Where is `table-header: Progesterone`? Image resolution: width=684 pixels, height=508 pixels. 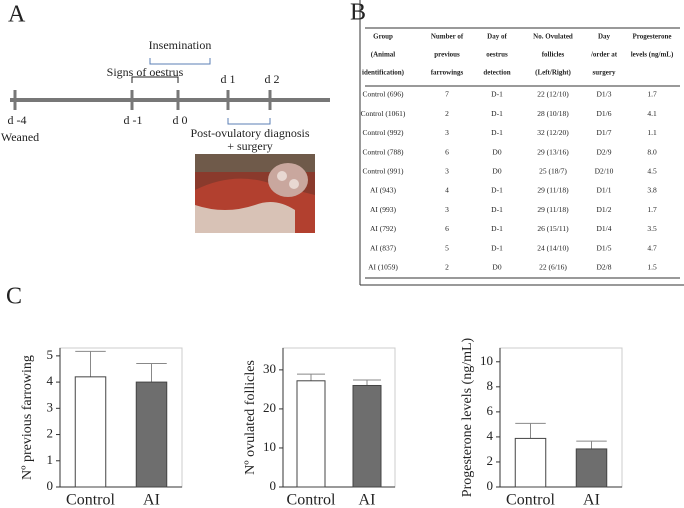 table-header: Progesterone is located at coordinates (651, 37).